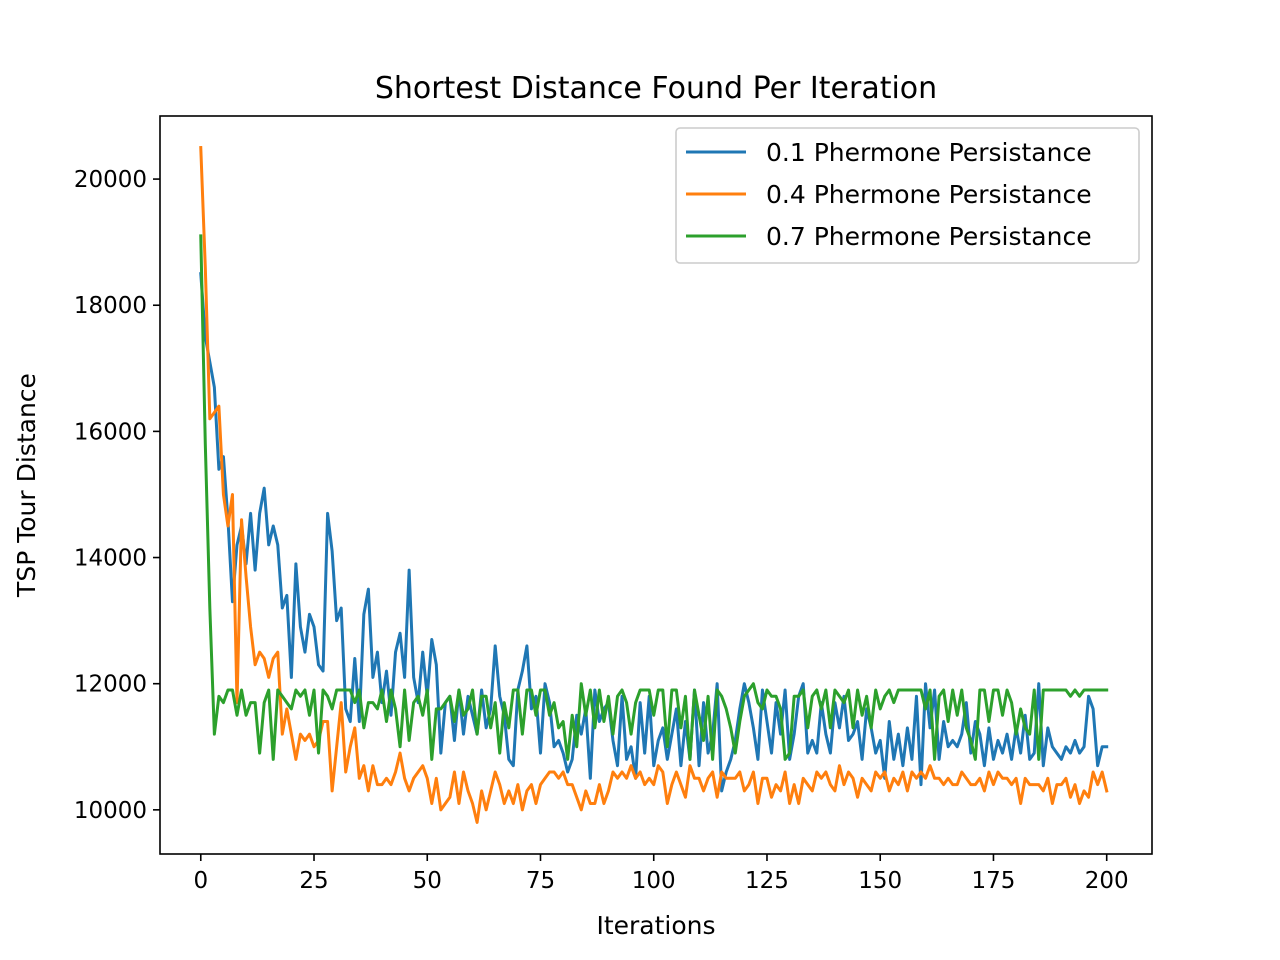 This screenshot has width=1280, height=960. I want to click on y-tick-label-2: 14000, so click(110, 559).